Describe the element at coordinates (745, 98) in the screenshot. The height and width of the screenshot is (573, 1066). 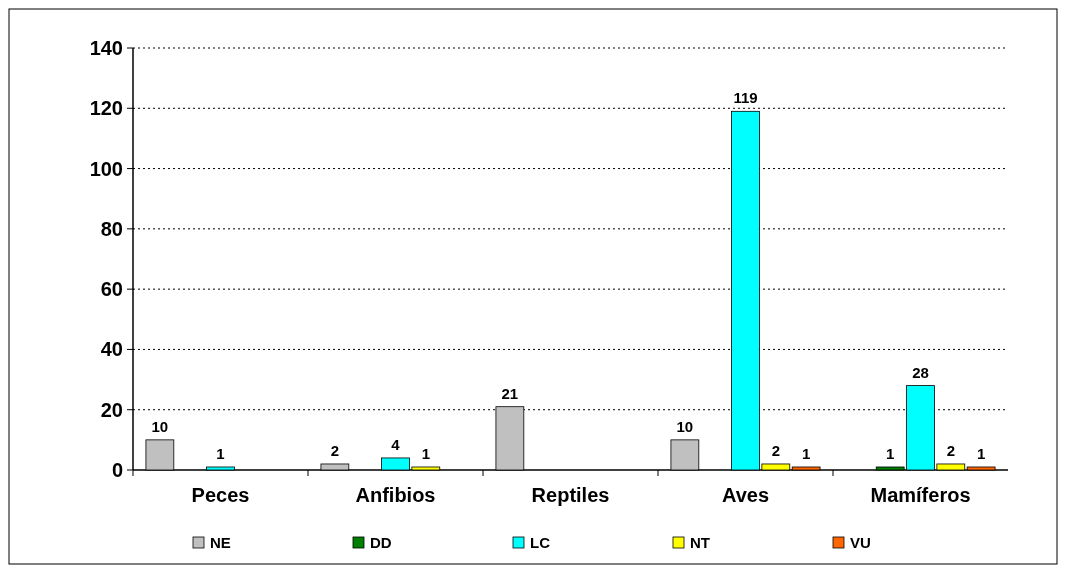
I see `data-label: 119` at that location.